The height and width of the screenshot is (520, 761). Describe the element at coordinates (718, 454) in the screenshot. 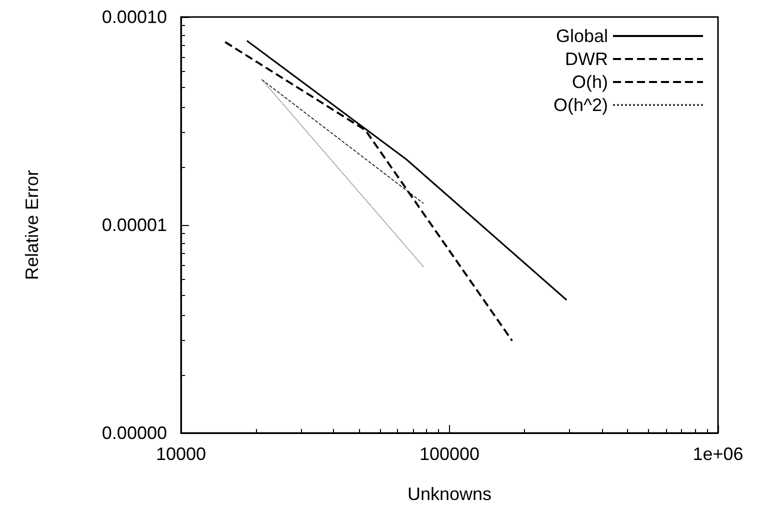

I see `x-tick-label: 1e+06` at that location.